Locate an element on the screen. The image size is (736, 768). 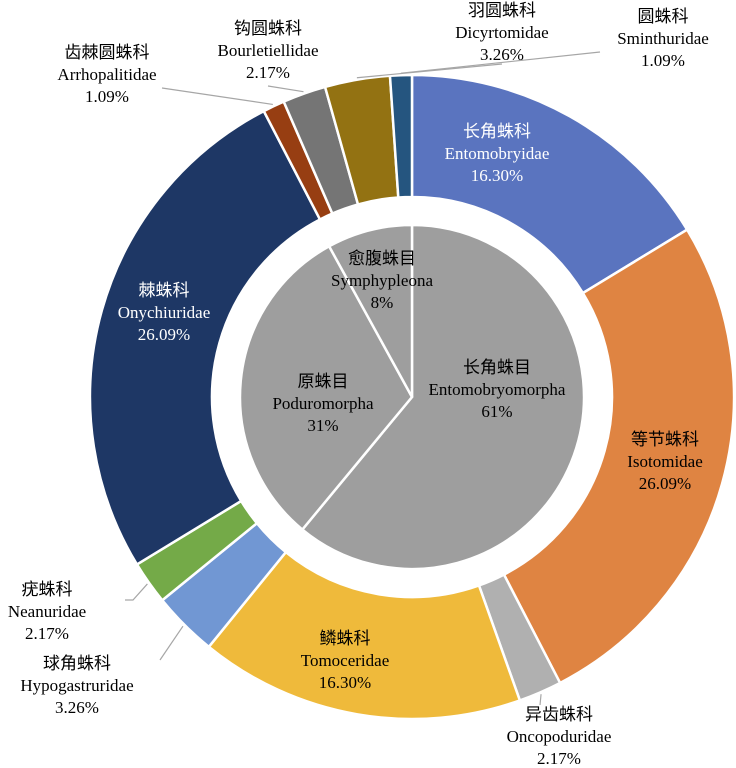
label-line: 鳞蛛科 is located at coordinates (345, 638).